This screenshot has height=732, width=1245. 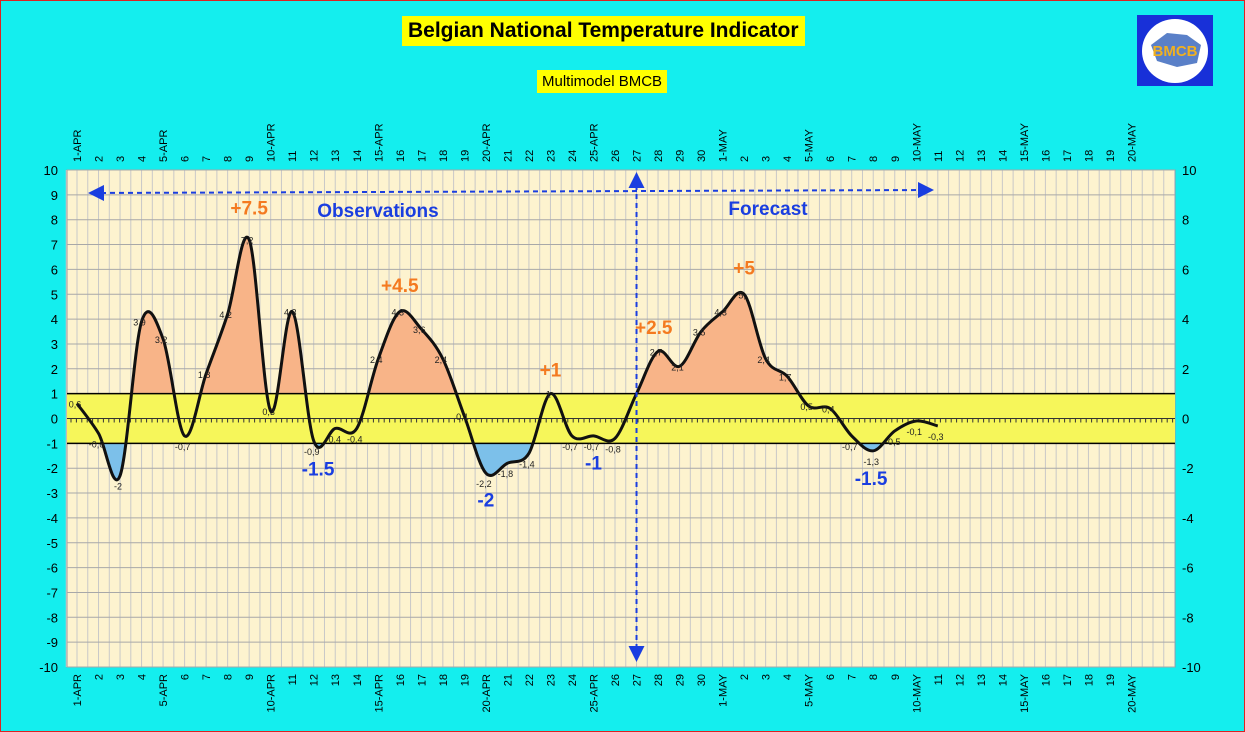 I want to click on data-label: 2,1, so click(x=677, y=367).